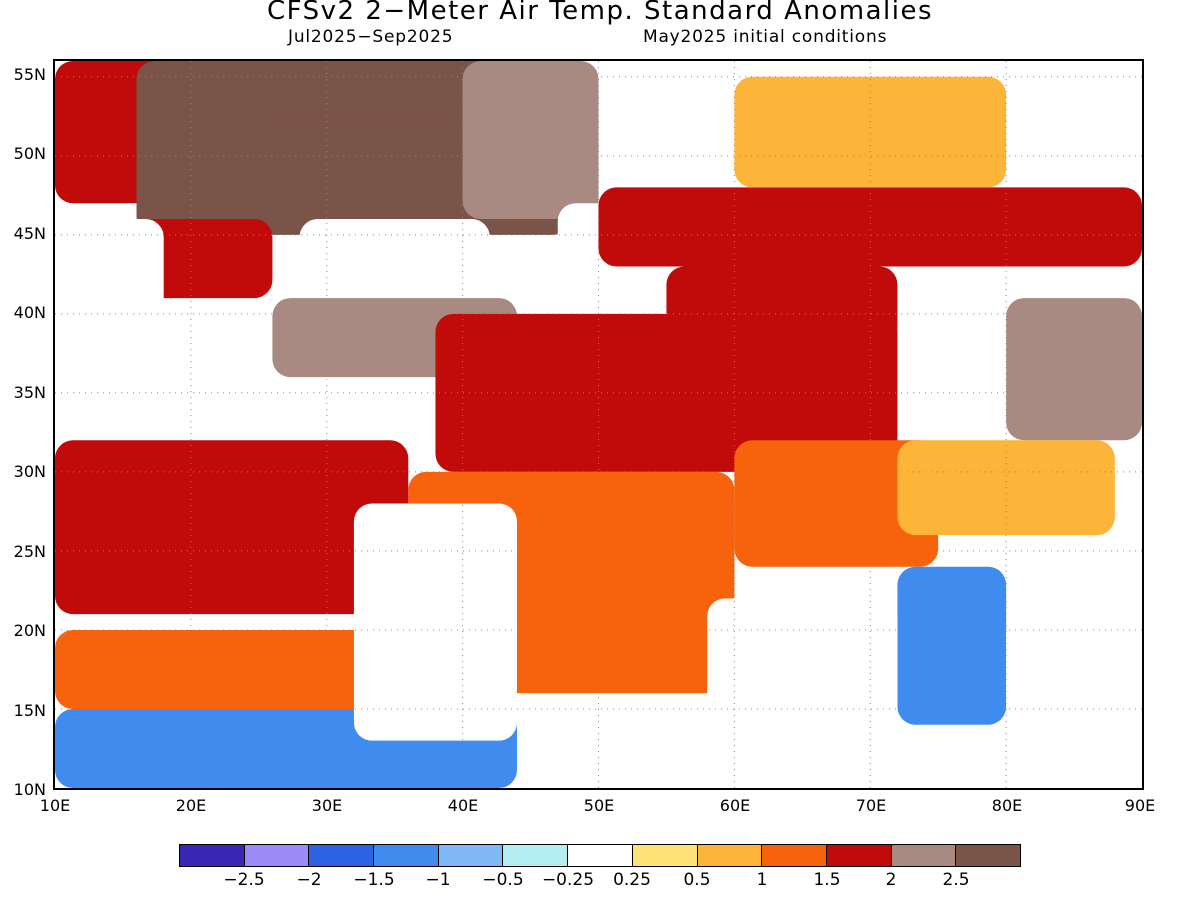 The image size is (1200, 900). I want to click on lat-tick-label: 20N, so click(29, 630).